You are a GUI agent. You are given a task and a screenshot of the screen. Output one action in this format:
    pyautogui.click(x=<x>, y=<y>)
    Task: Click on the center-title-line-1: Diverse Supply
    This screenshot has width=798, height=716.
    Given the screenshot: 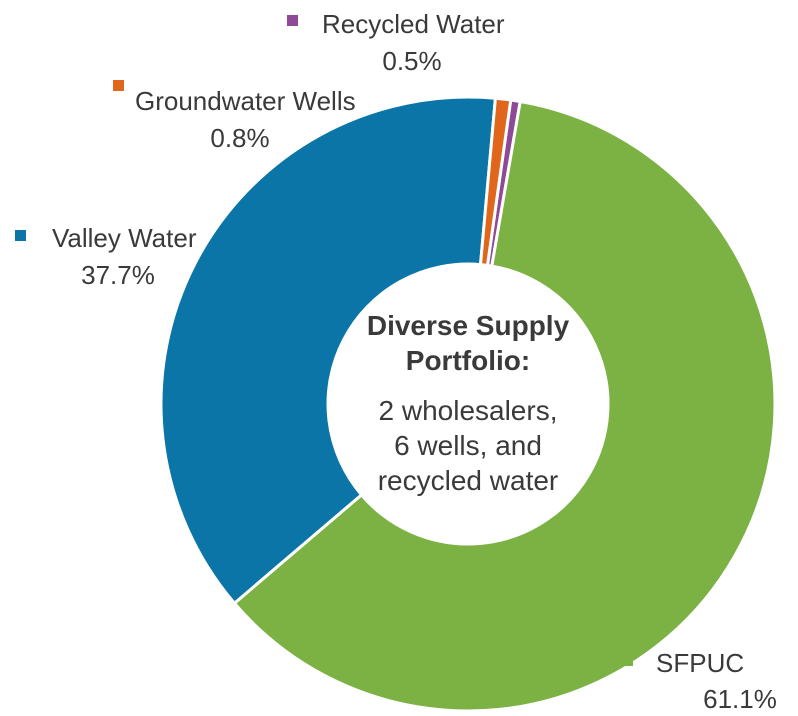 What is the action you would take?
    pyautogui.click(x=468, y=325)
    